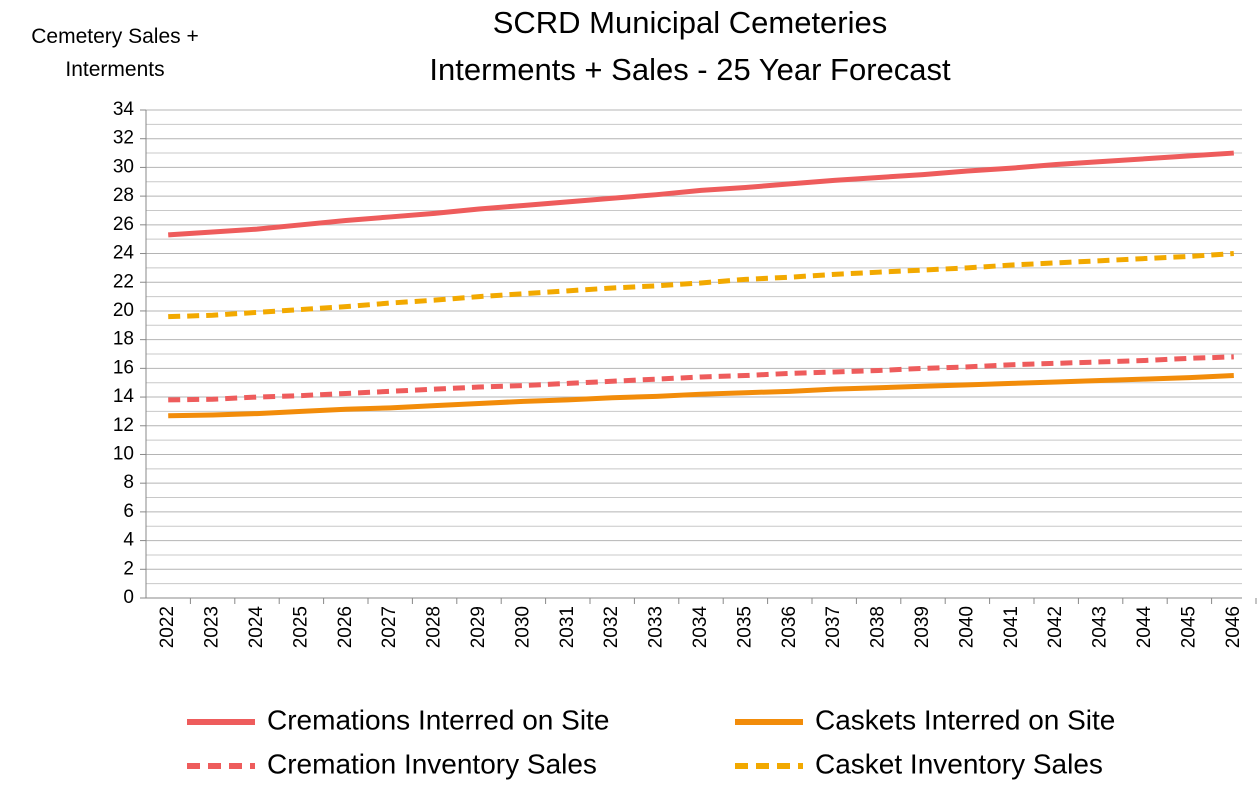 The width and height of the screenshot is (1260, 785). What do you see at coordinates (965, 719) in the screenshot?
I see `legend-label: Caskets Interred on Site` at bounding box center [965, 719].